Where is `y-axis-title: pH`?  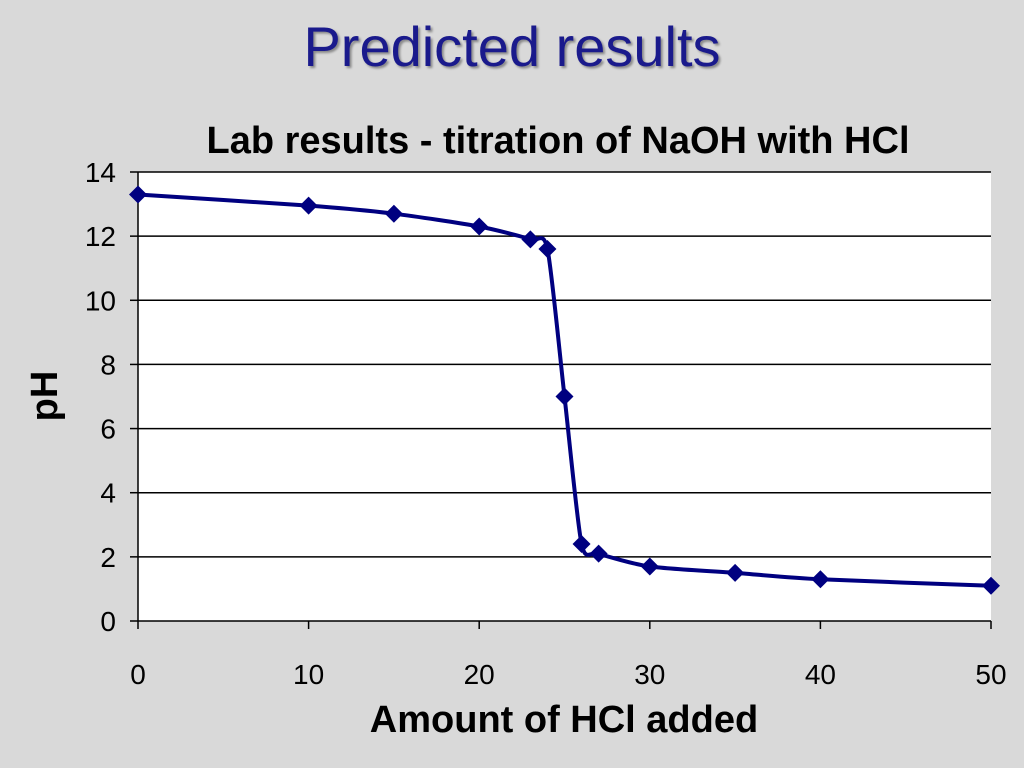
y-axis-title: pH is located at coordinates (45, 396).